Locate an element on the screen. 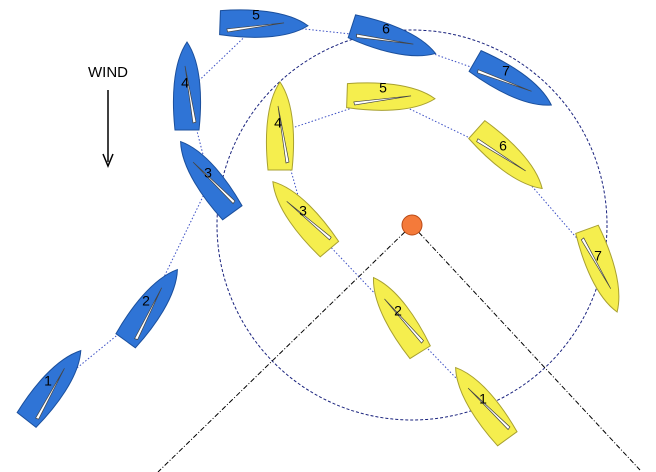  mark-buoy is located at coordinates (412, 225).